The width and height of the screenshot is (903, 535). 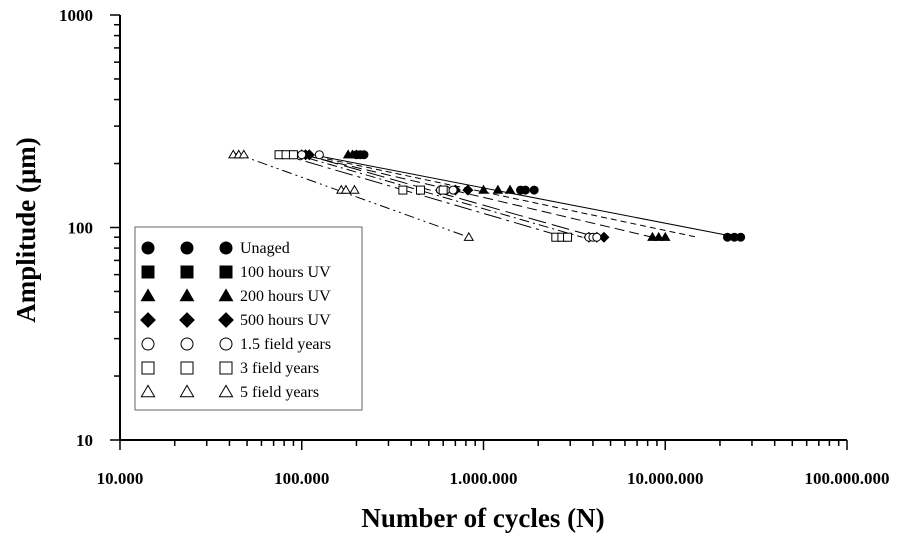 I want to click on data-points, so click(x=487, y=196).